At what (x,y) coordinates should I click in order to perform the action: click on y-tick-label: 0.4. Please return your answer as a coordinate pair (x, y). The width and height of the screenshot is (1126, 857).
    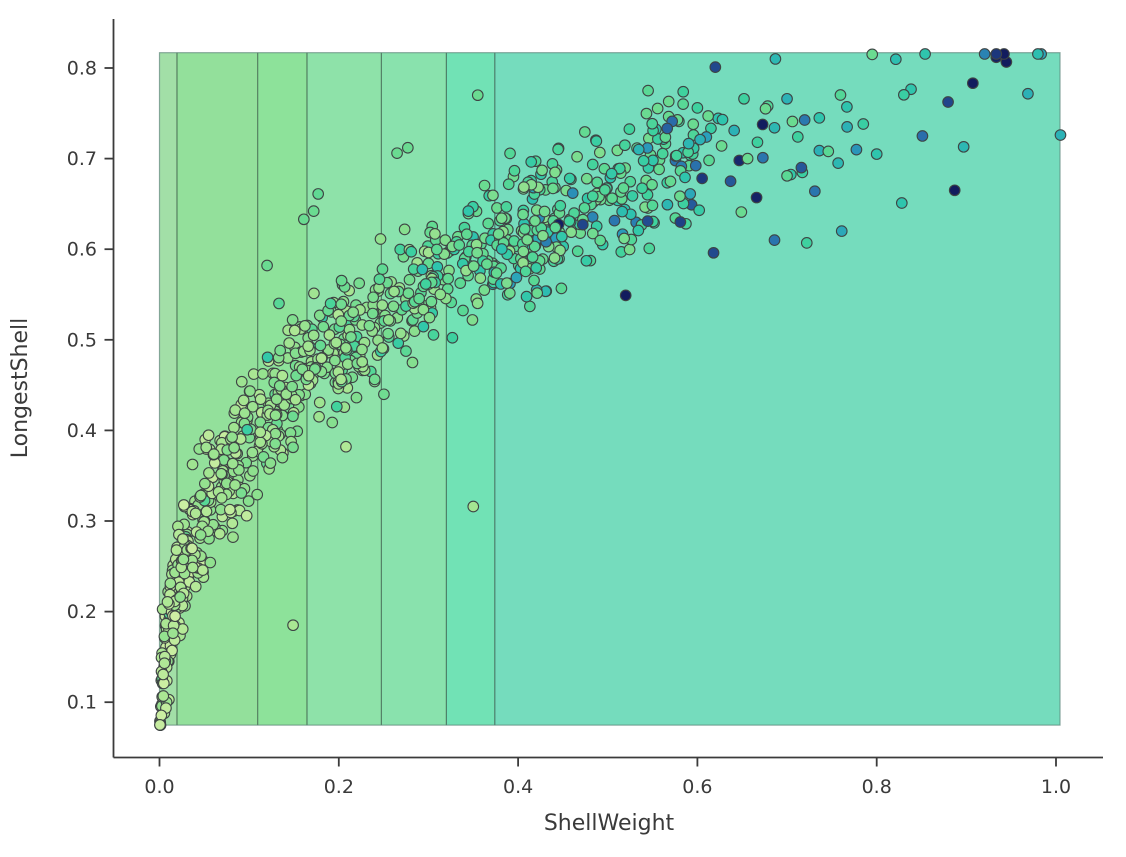
    Looking at the image, I should click on (82, 431).